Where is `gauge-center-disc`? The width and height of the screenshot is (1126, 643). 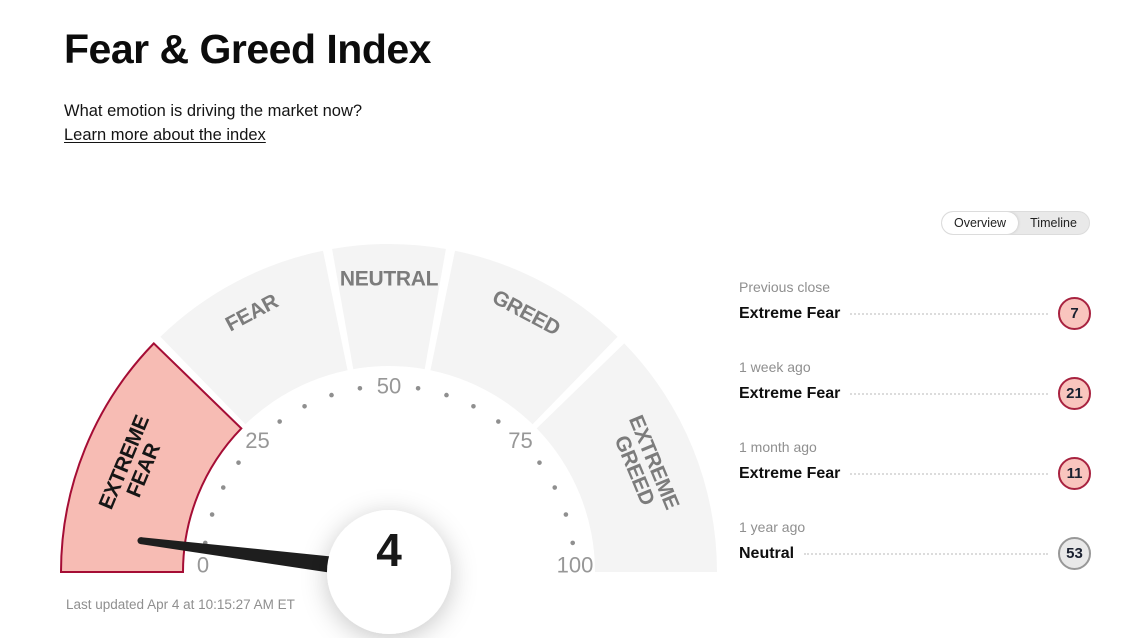
gauge-center-disc is located at coordinates (389, 572).